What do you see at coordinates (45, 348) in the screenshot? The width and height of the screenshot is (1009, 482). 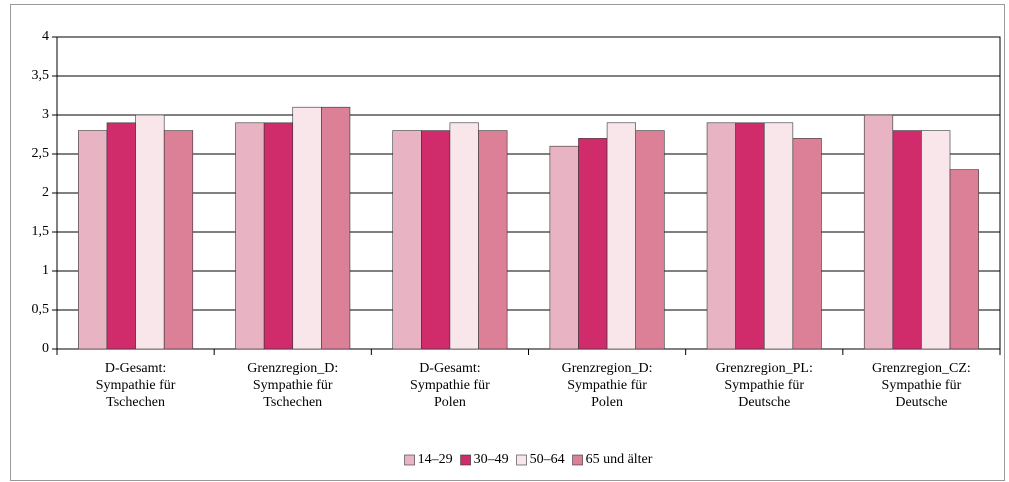 I see `y-tick-label: 0` at bounding box center [45, 348].